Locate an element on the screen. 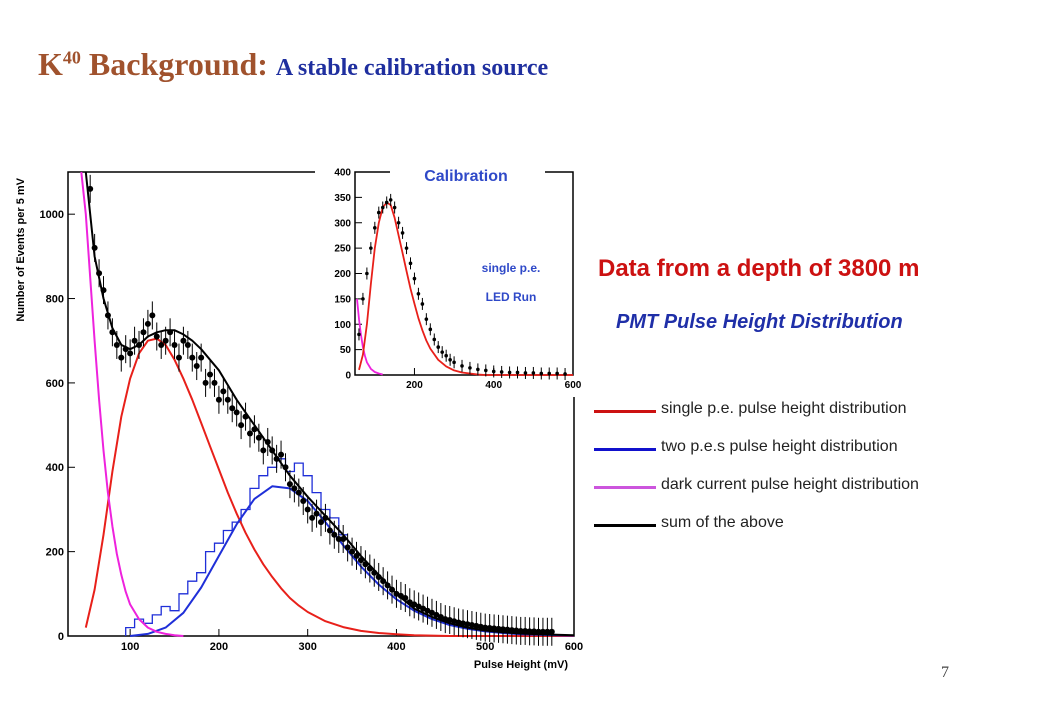 The height and width of the screenshot is (720, 1040). legend-label: dark current pulse height distribution is located at coordinates (790, 484).